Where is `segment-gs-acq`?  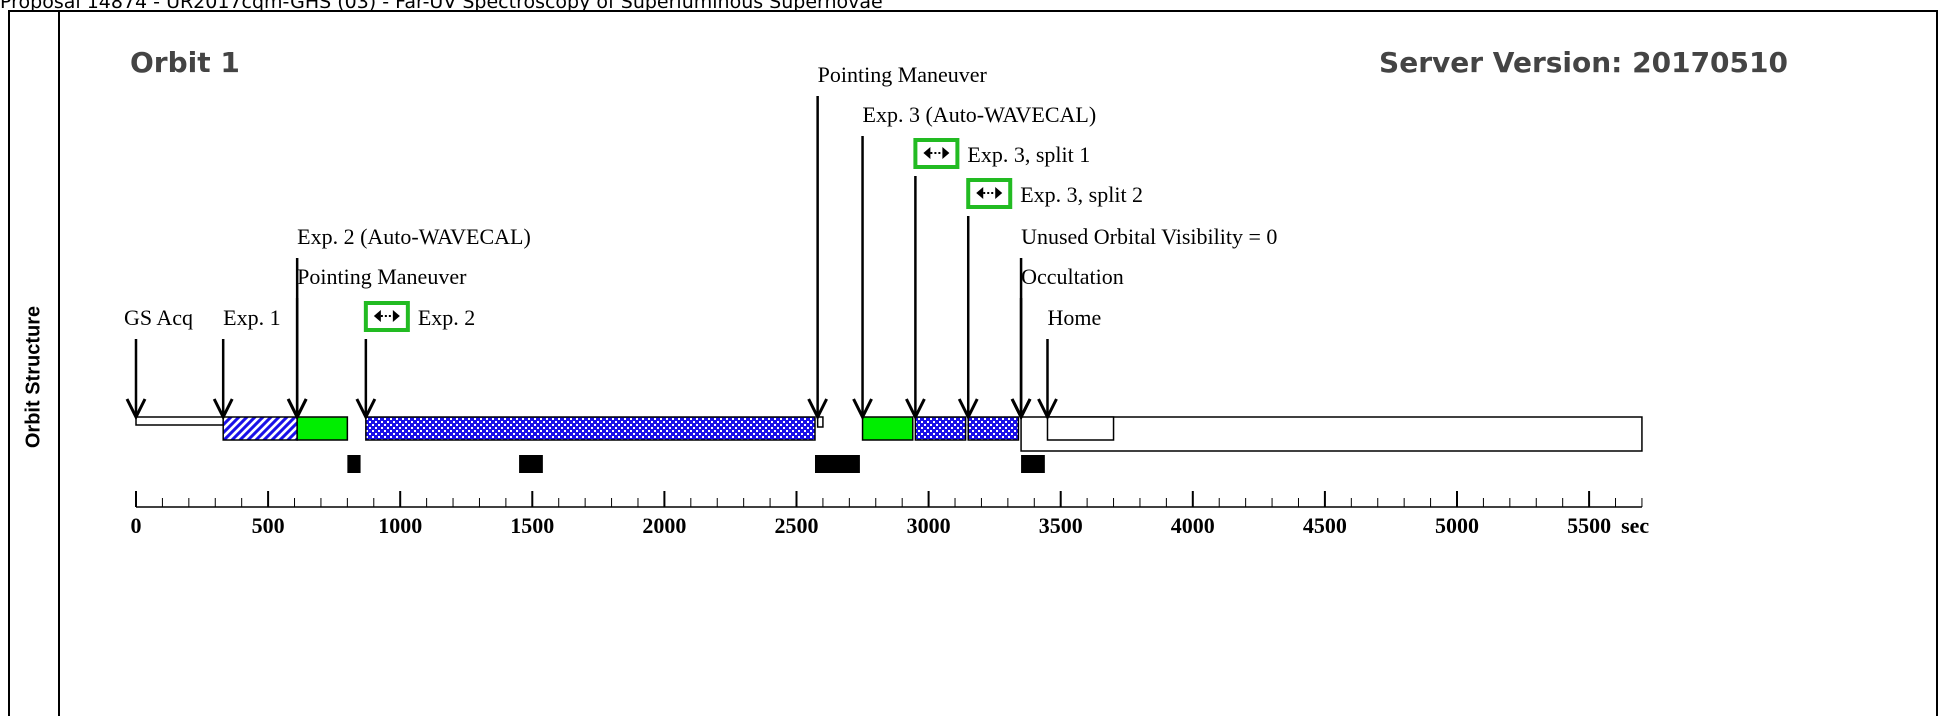
segment-gs-acq is located at coordinates (179, 421).